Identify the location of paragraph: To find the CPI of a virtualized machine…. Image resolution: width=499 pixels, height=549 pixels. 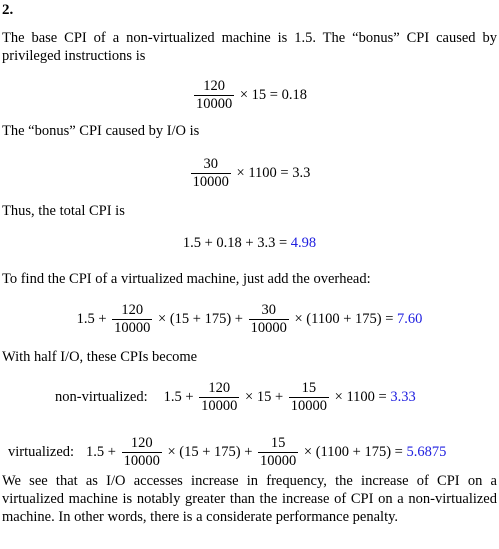
(186, 279).